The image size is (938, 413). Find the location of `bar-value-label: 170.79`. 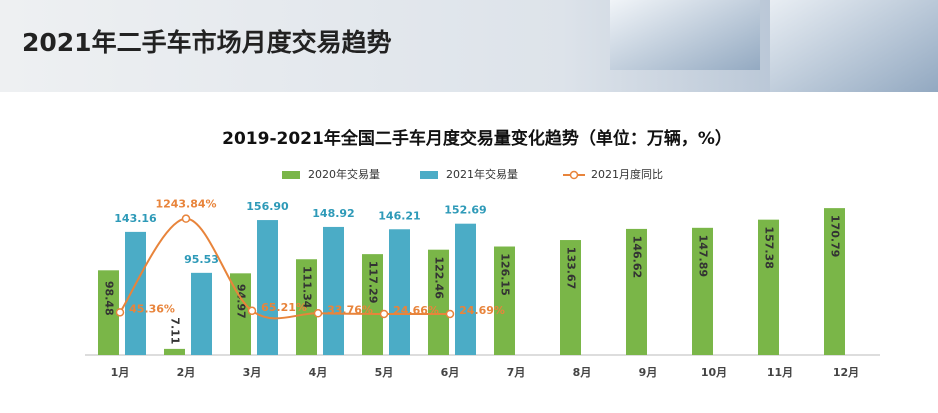

bar-value-label: 170.79 is located at coordinates (835, 236).